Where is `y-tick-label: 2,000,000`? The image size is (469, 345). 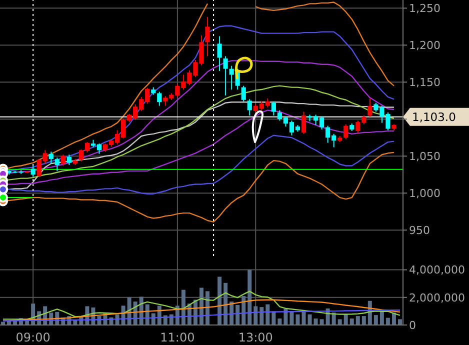
y-tick-label: 2,000,000 is located at coordinates (437, 297).